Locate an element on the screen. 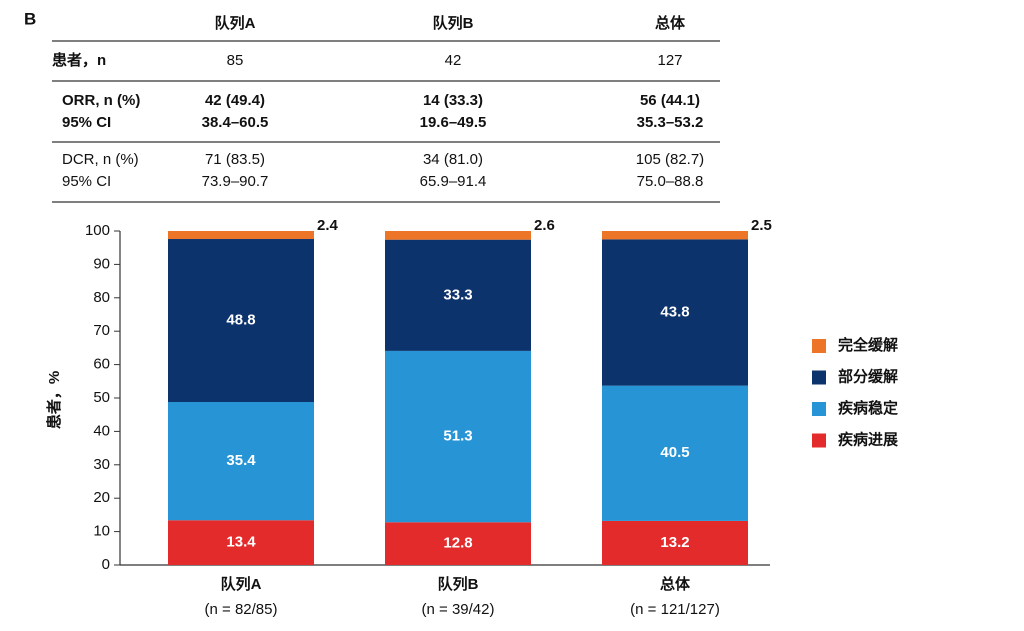 This screenshot has height=631, width=1024. data-label: 33.3 is located at coordinates (457, 294).